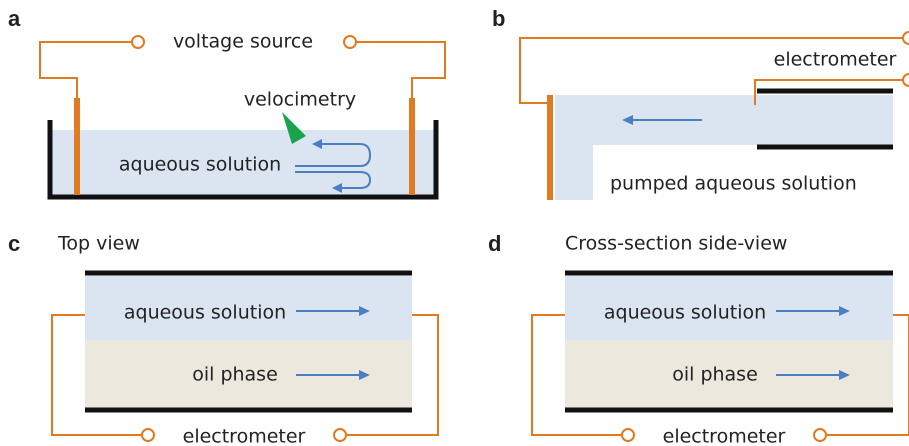 Image resolution: width=909 pixels, height=446 pixels. What do you see at coordinates (498, 18) in the screenshot?
I see `panel-label: b` at bounding box center [498, 18].